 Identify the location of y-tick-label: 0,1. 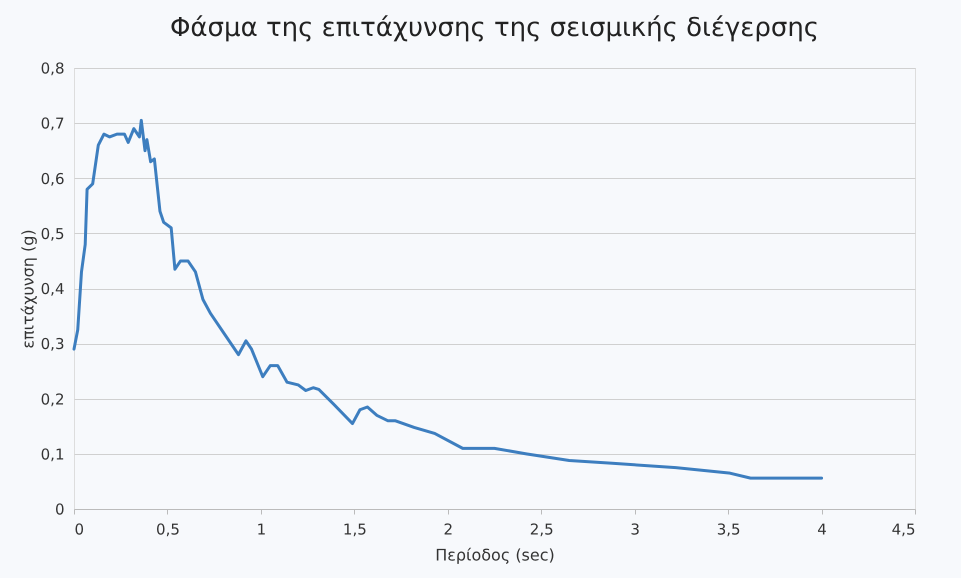
(52, 454).